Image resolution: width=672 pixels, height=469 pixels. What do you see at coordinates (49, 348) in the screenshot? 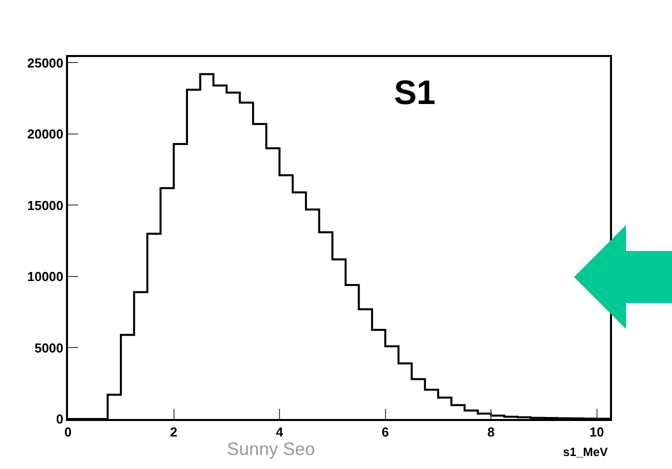
I see `y-tick-label: 5000` at bounding box center [49, 348].